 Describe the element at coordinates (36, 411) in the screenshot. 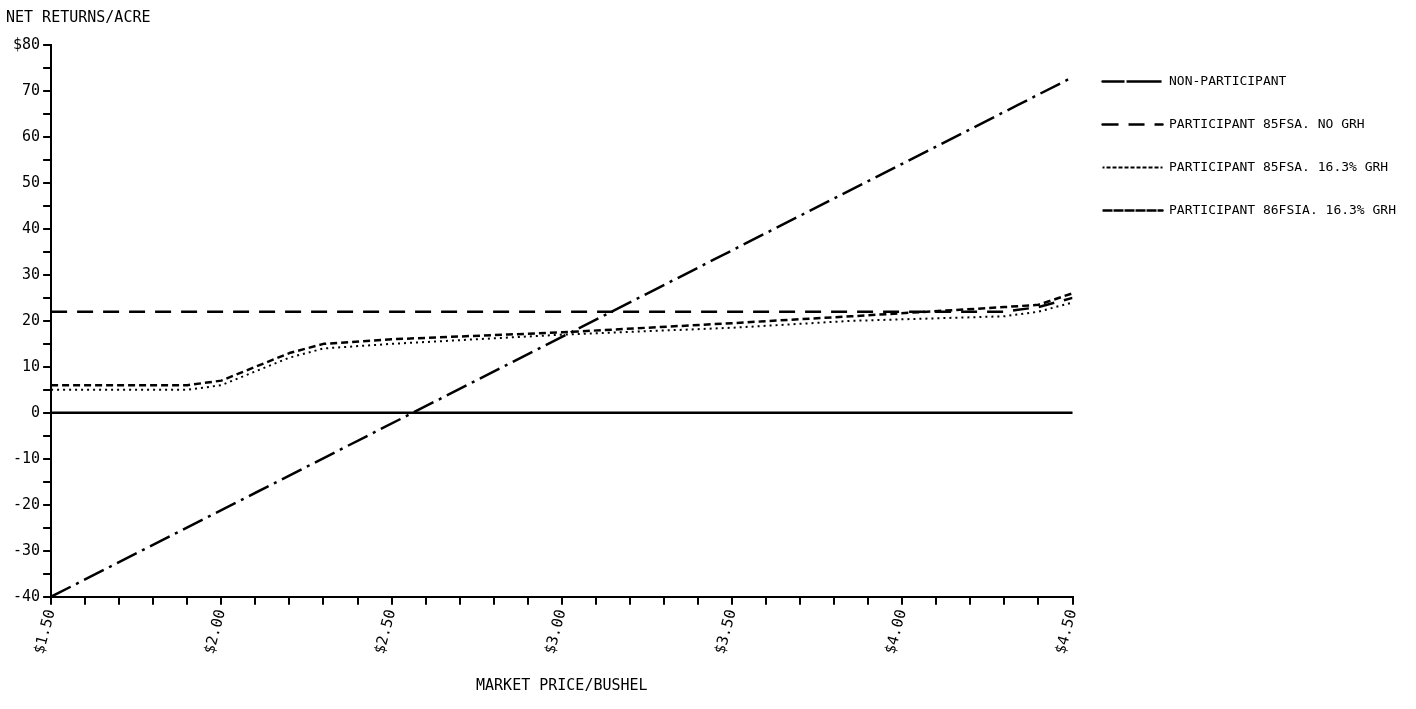

I see `y-tick-label: 0` at that location.